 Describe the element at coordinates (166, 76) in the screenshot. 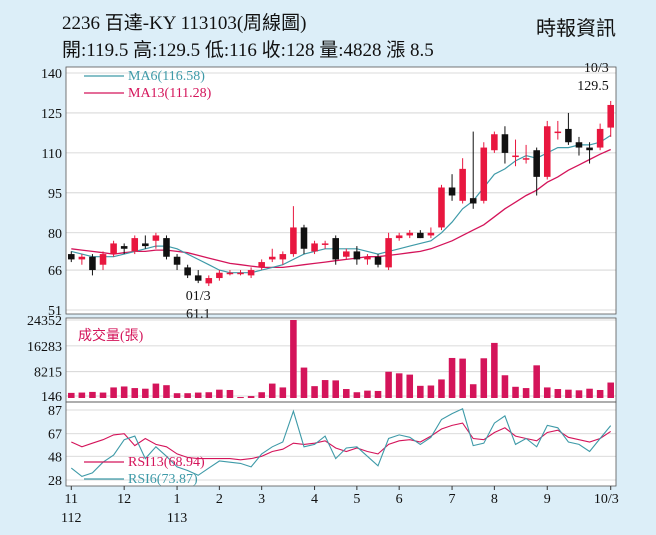

I see `ma6-legend-label: MA6(116.58)` at that location.